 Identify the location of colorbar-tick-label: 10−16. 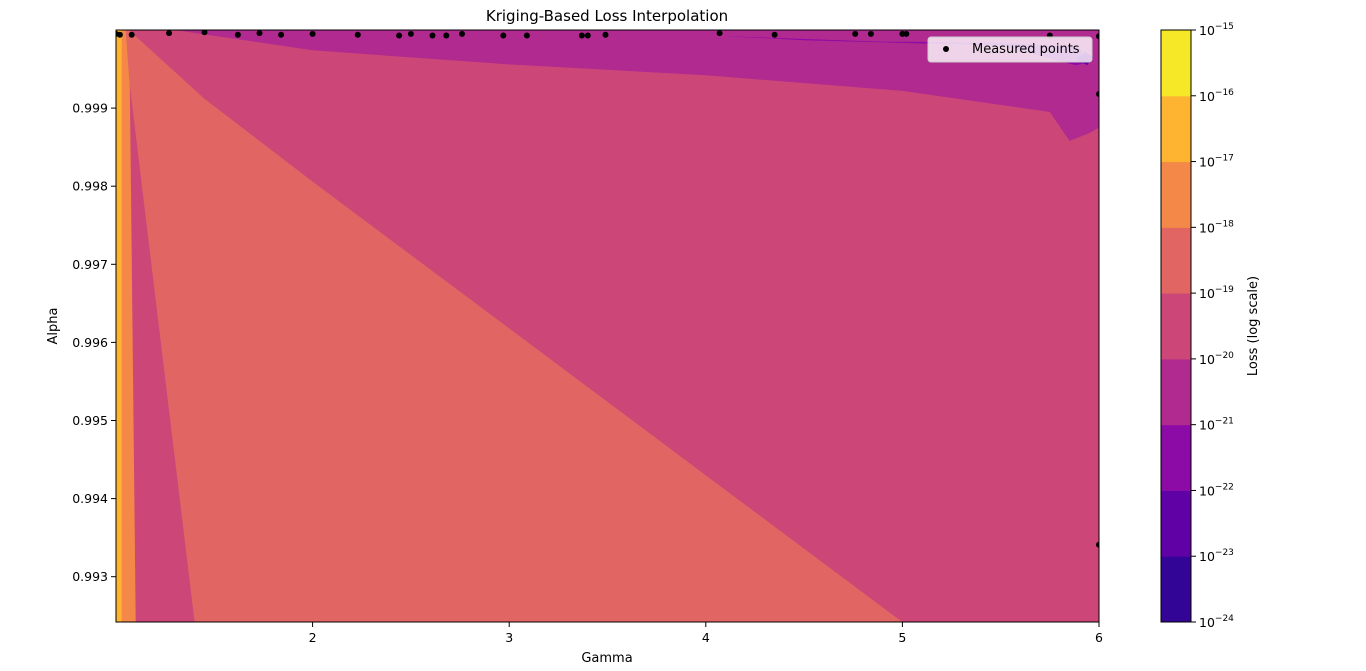
(1216, 96).